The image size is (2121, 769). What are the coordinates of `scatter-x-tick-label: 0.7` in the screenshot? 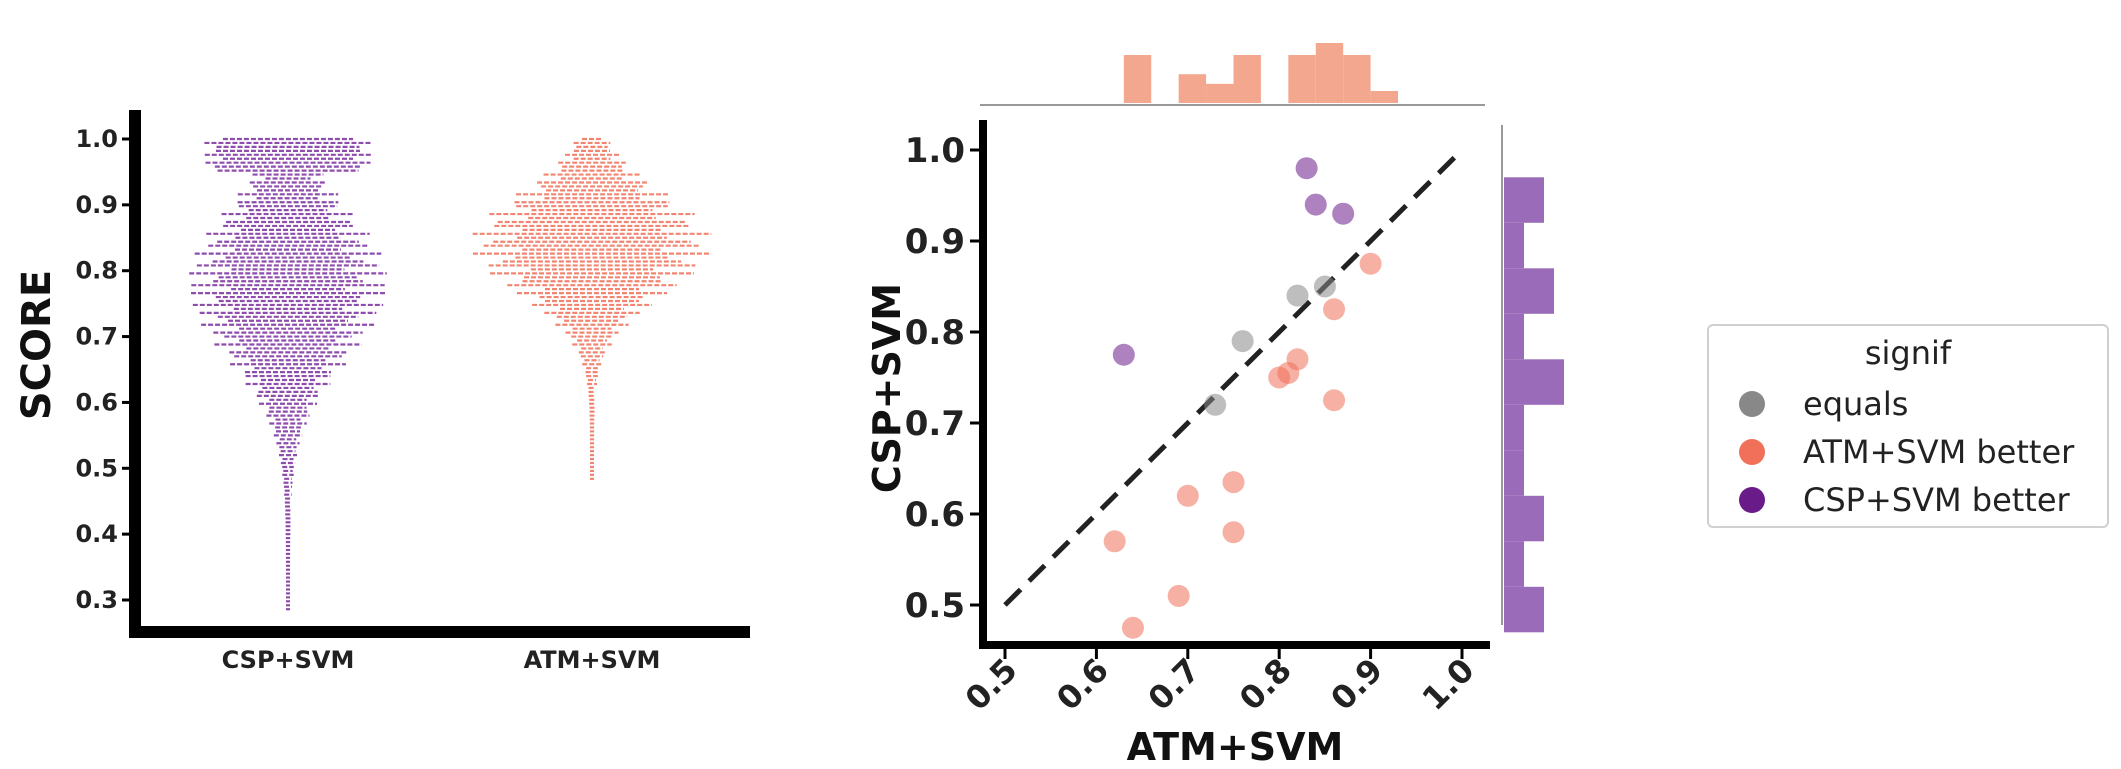 It's located at (1174, 684).